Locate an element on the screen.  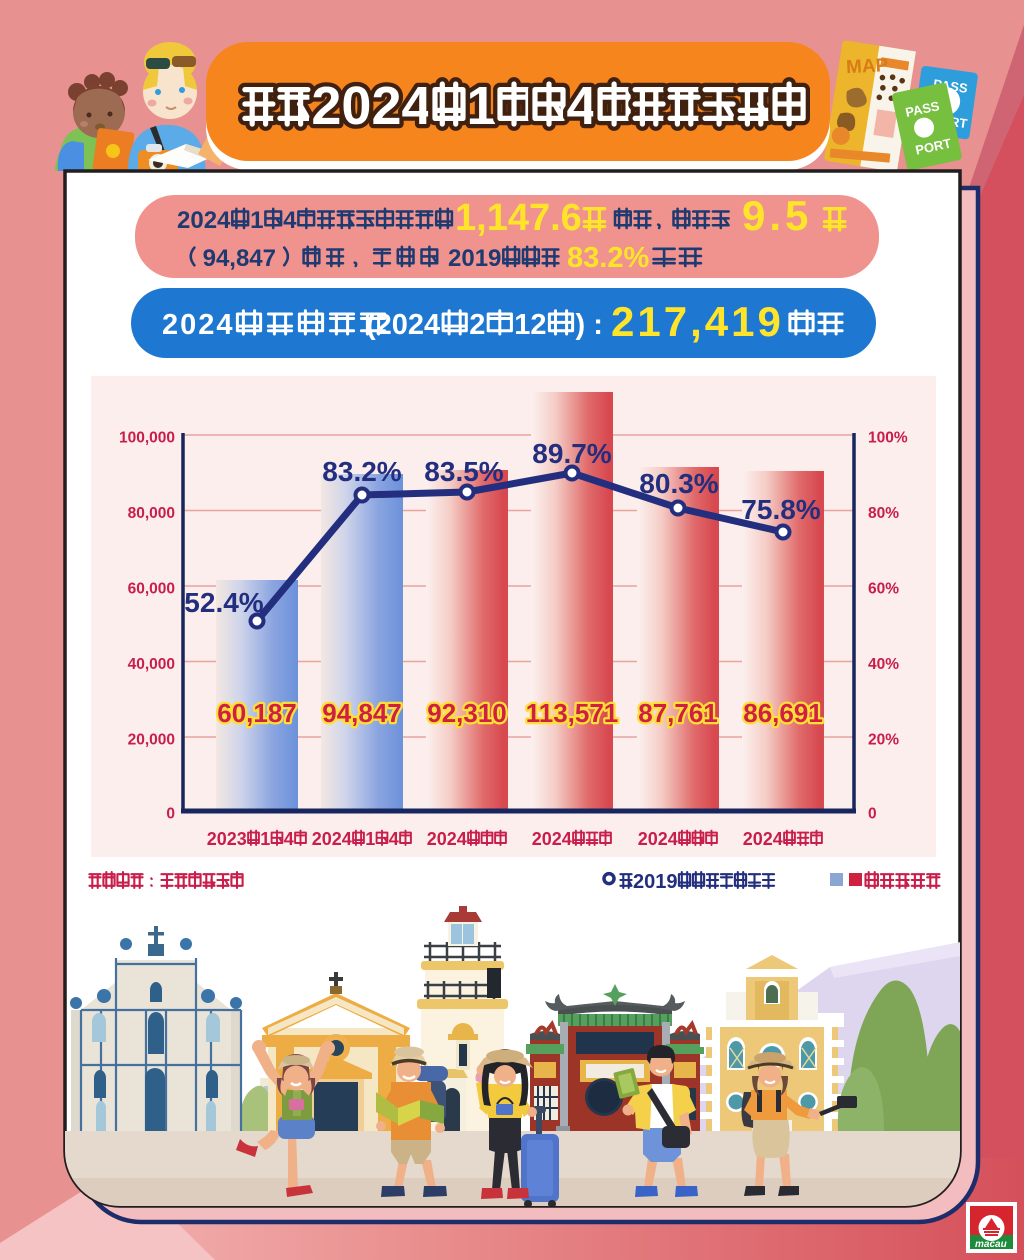
svg-text: 75.8% is located at coordinates (780, 509).